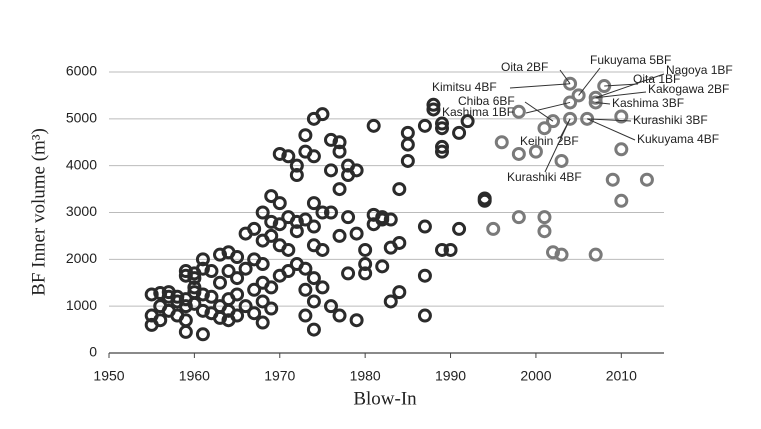 The width and height of the screenshot is (761, 429). What do you see at coordinates (93, 352) in the screenshot?
I see `y-tick-label: 0` at bounding box center [93, 352].